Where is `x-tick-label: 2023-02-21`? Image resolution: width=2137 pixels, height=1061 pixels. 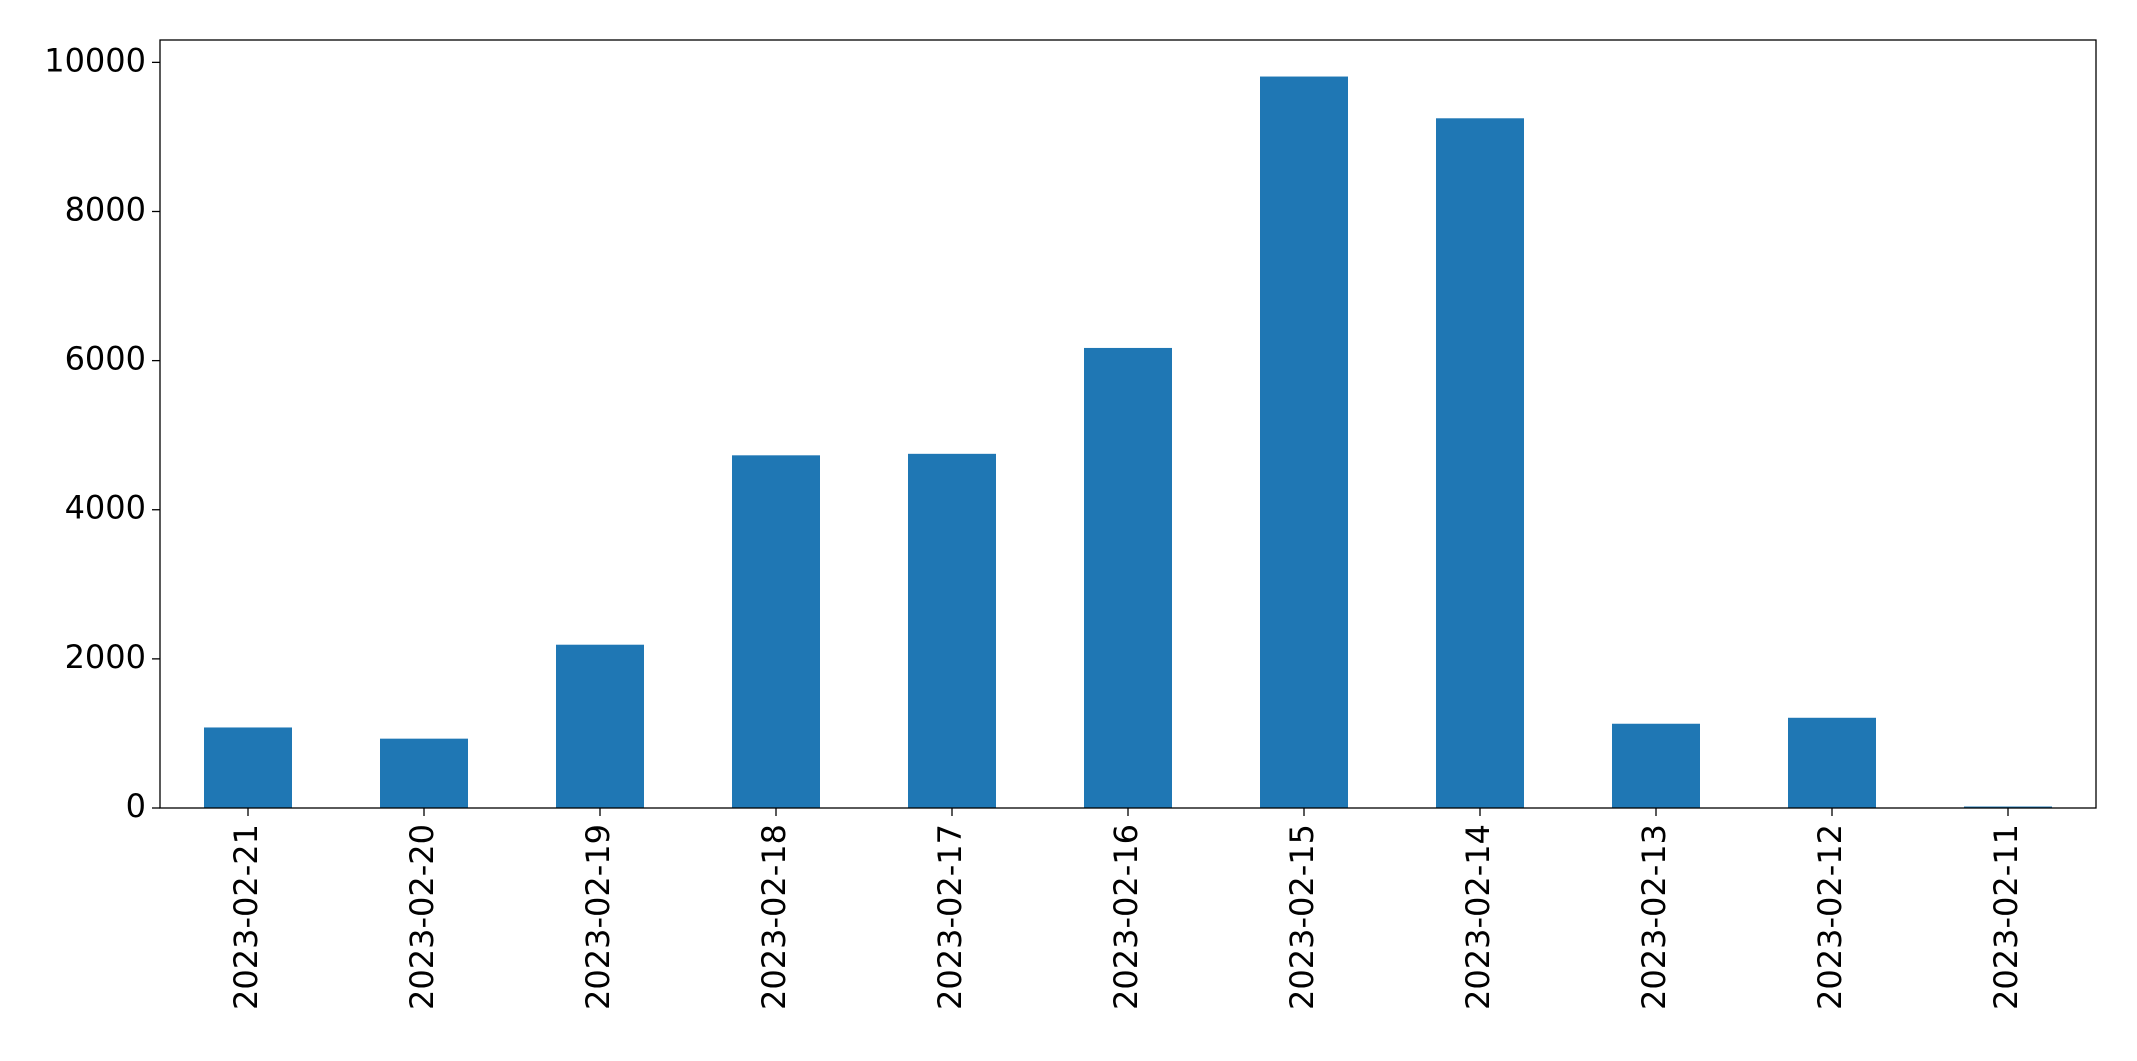 x-tick-label: 2023-02-21 is located at coordinates (246, 917).